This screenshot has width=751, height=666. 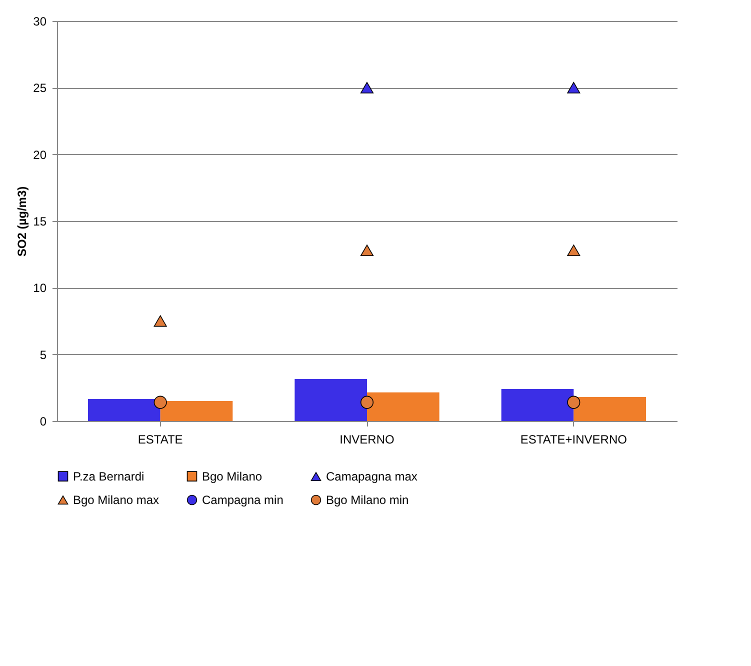 I want to click on legend-label: Bgo Milano min, so click(x=367, y=500).